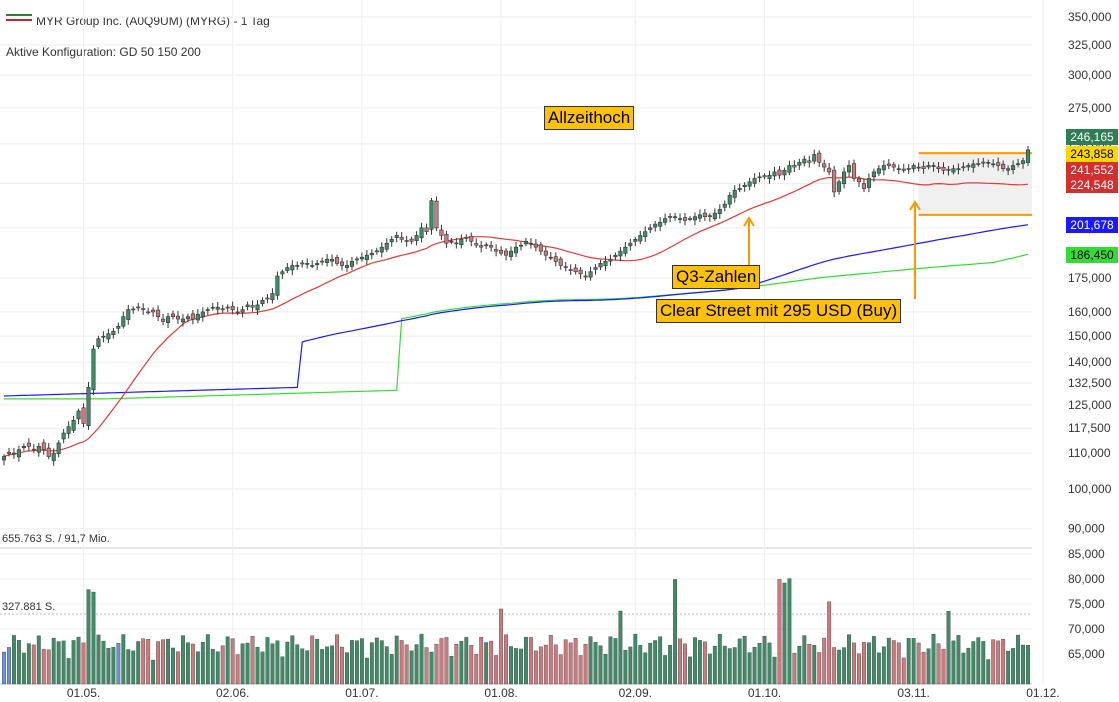 The height and width of the screenshot is (702, 1119). Describe the element at coordinates (779, 311) in the screenshot. I see `annotation-clear-street: Clear Street mit 295 USD (Buy)` at that location.